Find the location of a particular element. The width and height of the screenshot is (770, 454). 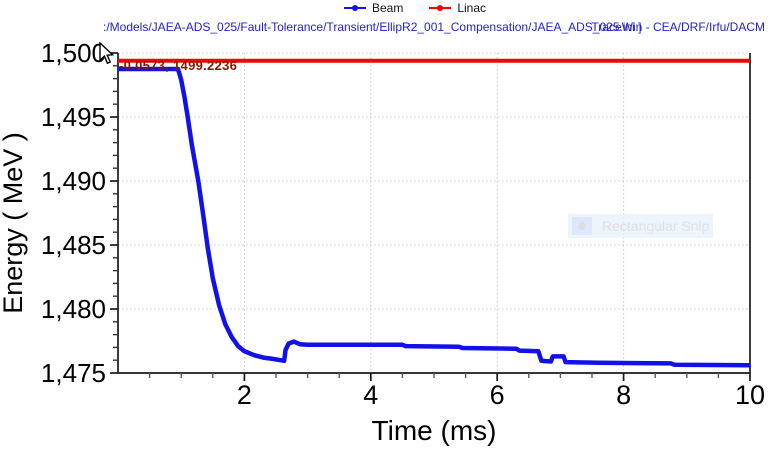

y-axis-title: Energy ( MeV ) is located at coordinates (14, 223).